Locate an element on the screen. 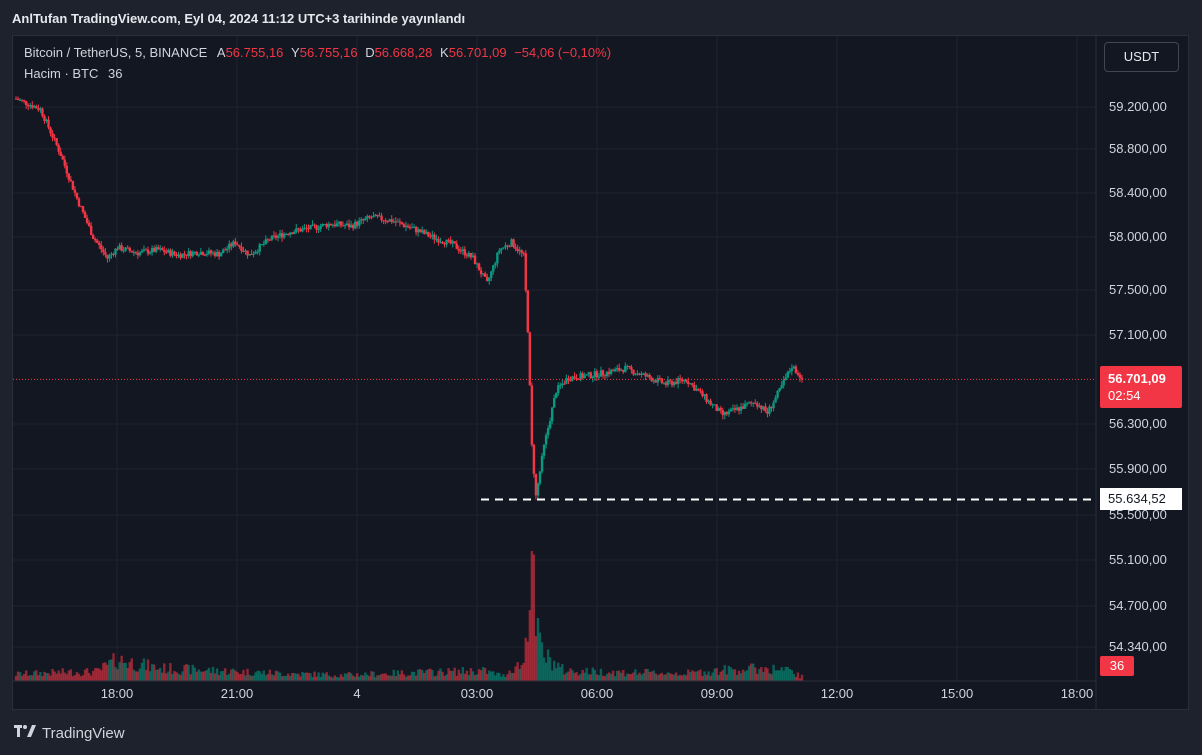 The height and width of the screenshot is (755, 1202). symbol-title: Bitcoin / TetherUS, 5, BINANCE is located at coordinates (116, 52).